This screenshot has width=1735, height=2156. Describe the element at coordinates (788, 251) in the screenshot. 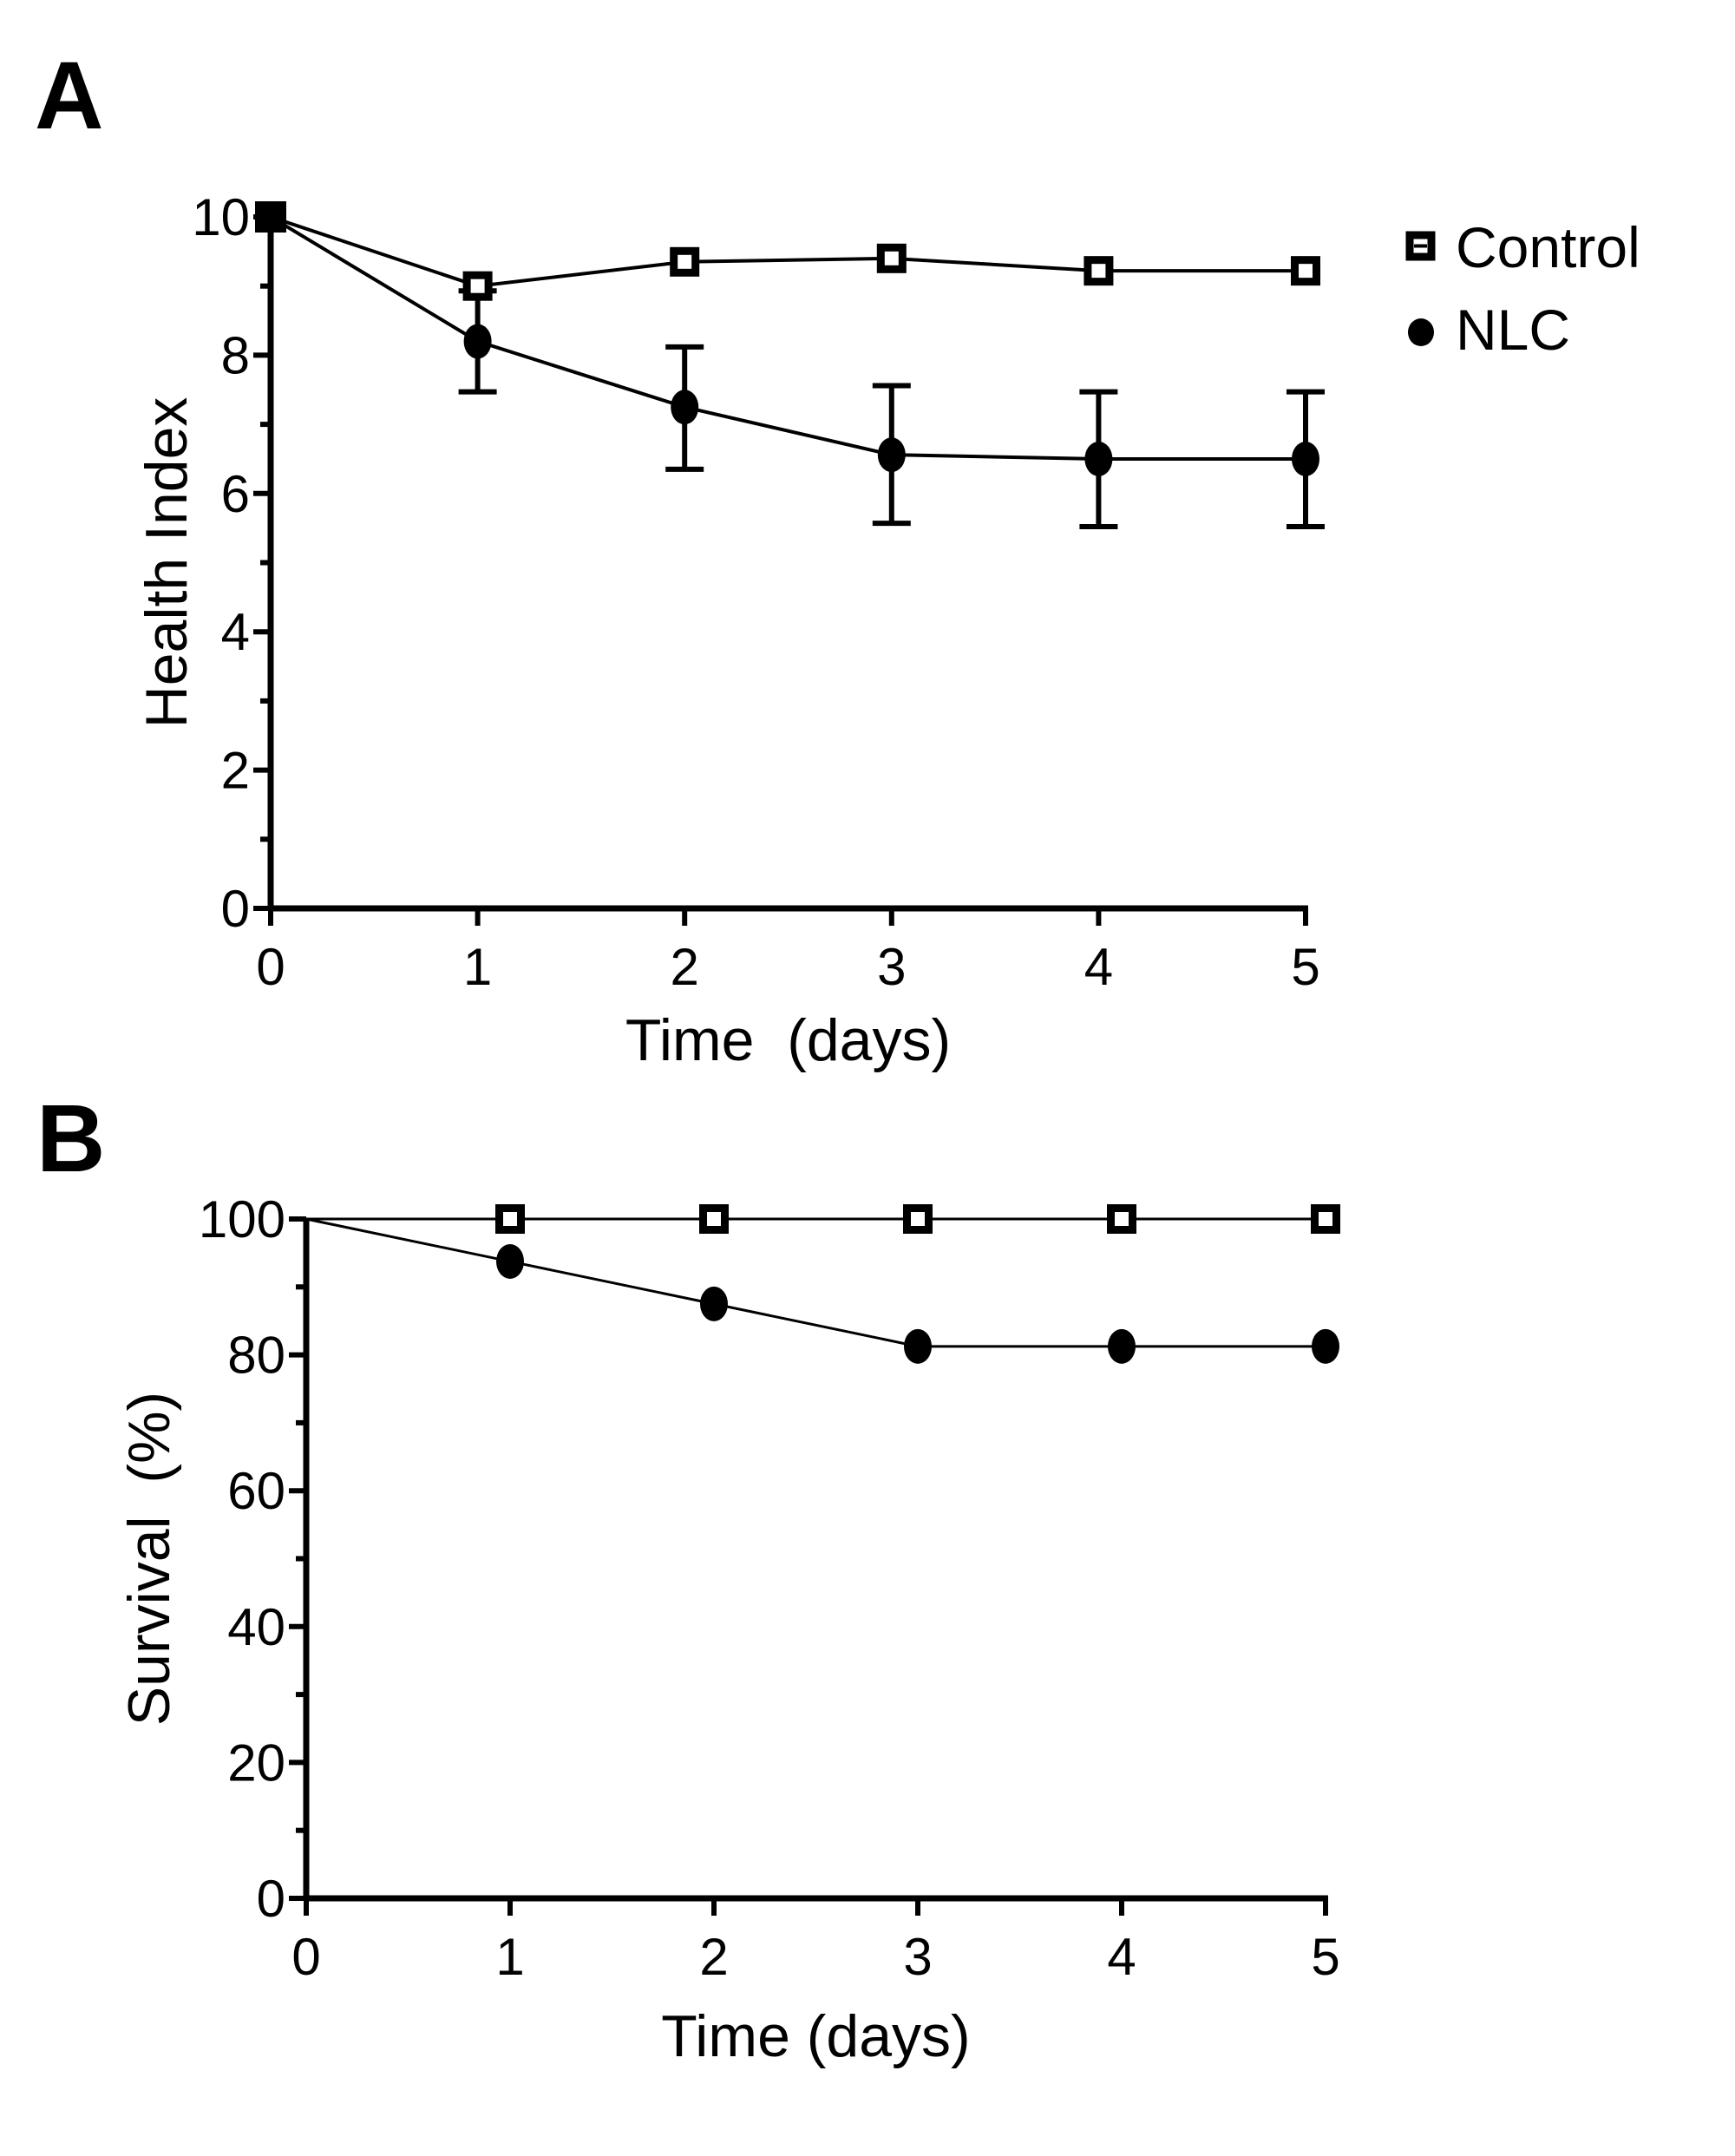

I see `panel-a-control-line` at that location.